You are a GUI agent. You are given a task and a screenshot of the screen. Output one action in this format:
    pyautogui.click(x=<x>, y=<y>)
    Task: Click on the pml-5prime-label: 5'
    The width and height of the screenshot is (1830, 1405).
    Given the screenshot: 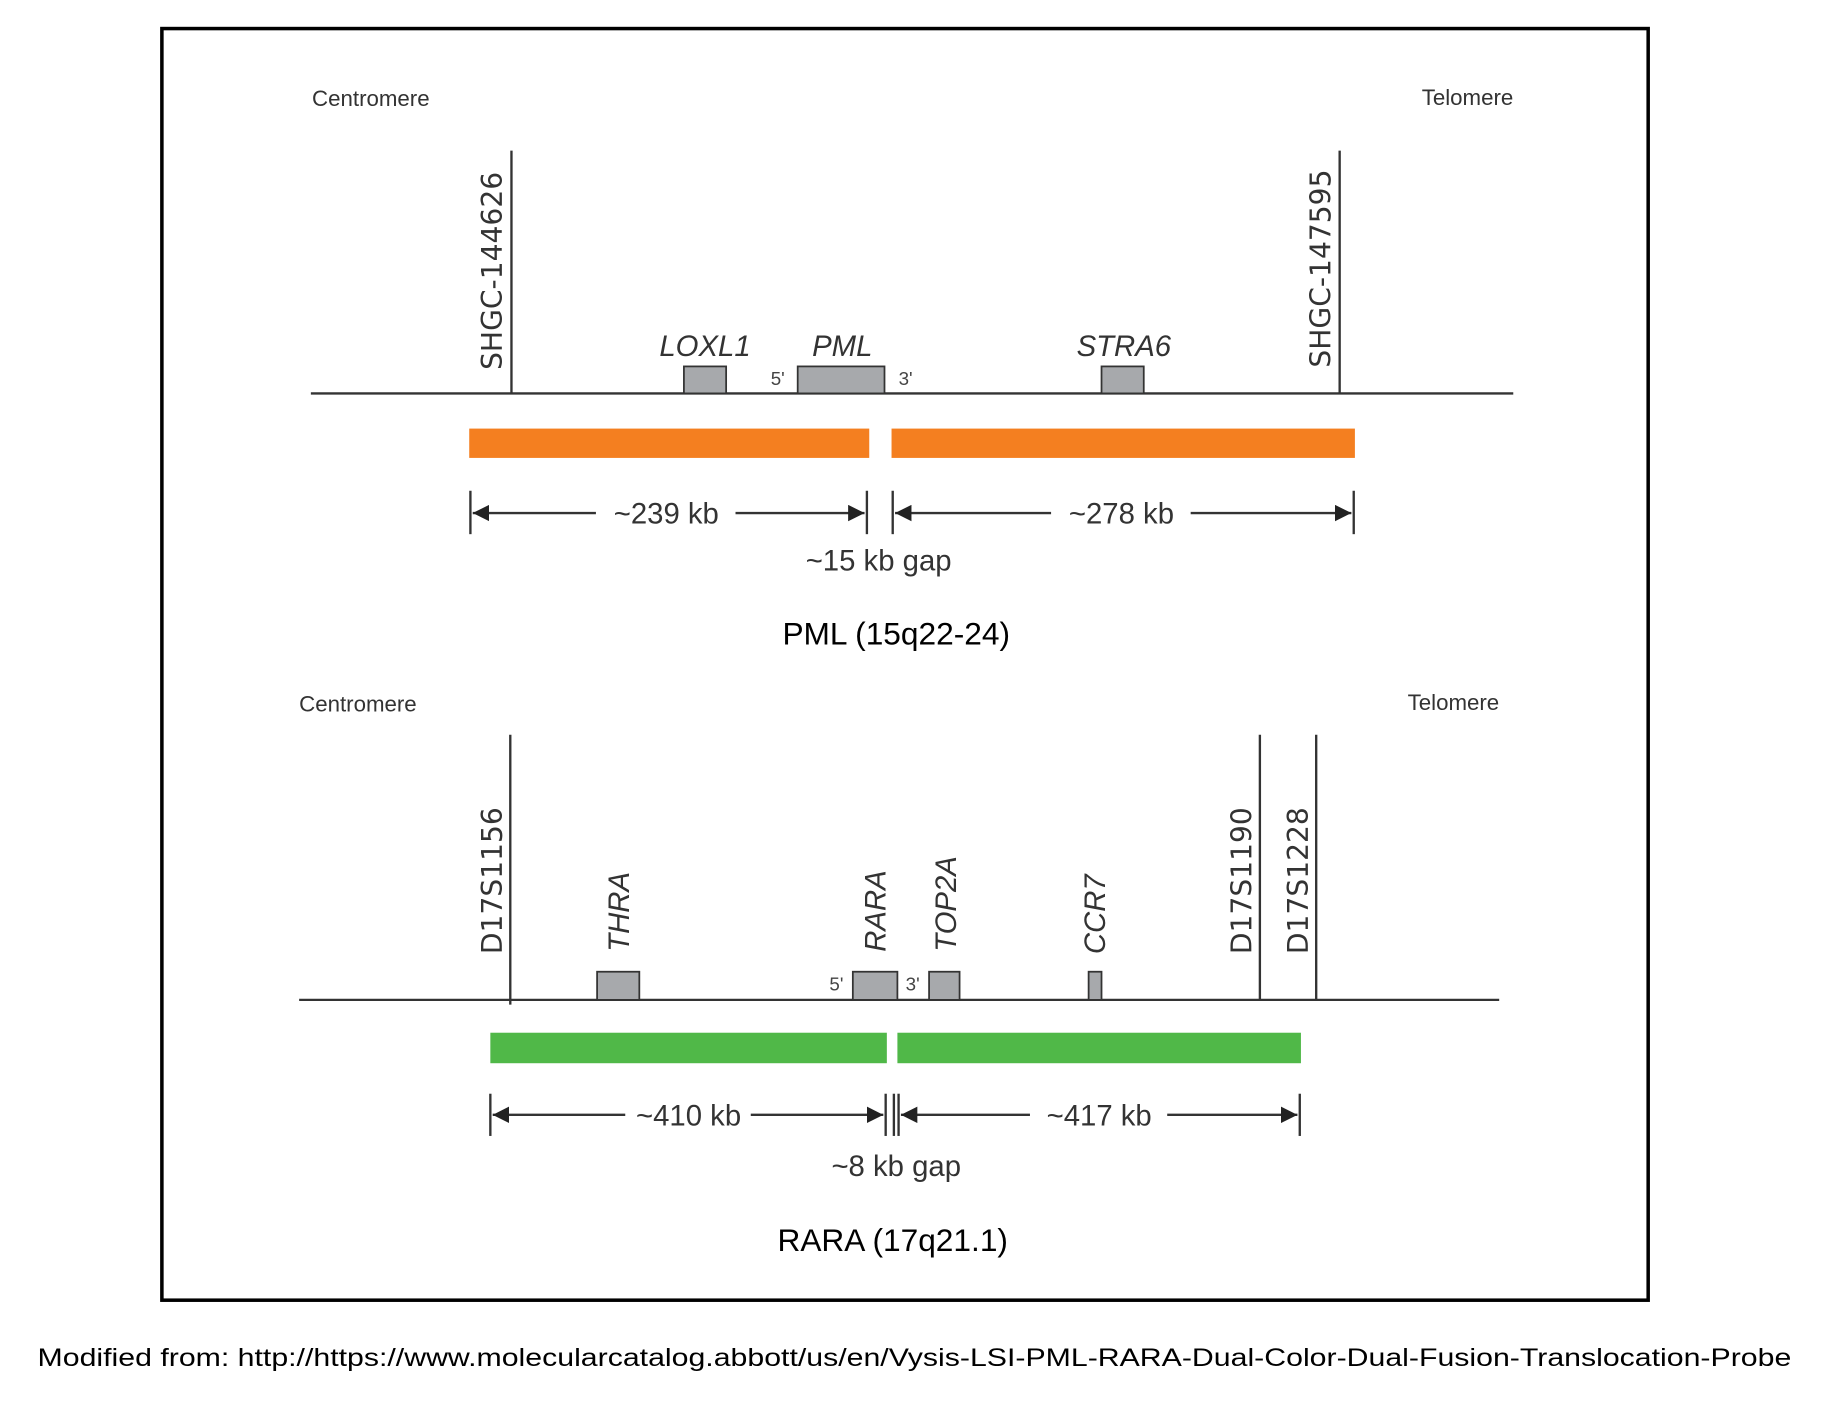 What is the action you would take?
    pyautogui.click(x=778, y=378)
    